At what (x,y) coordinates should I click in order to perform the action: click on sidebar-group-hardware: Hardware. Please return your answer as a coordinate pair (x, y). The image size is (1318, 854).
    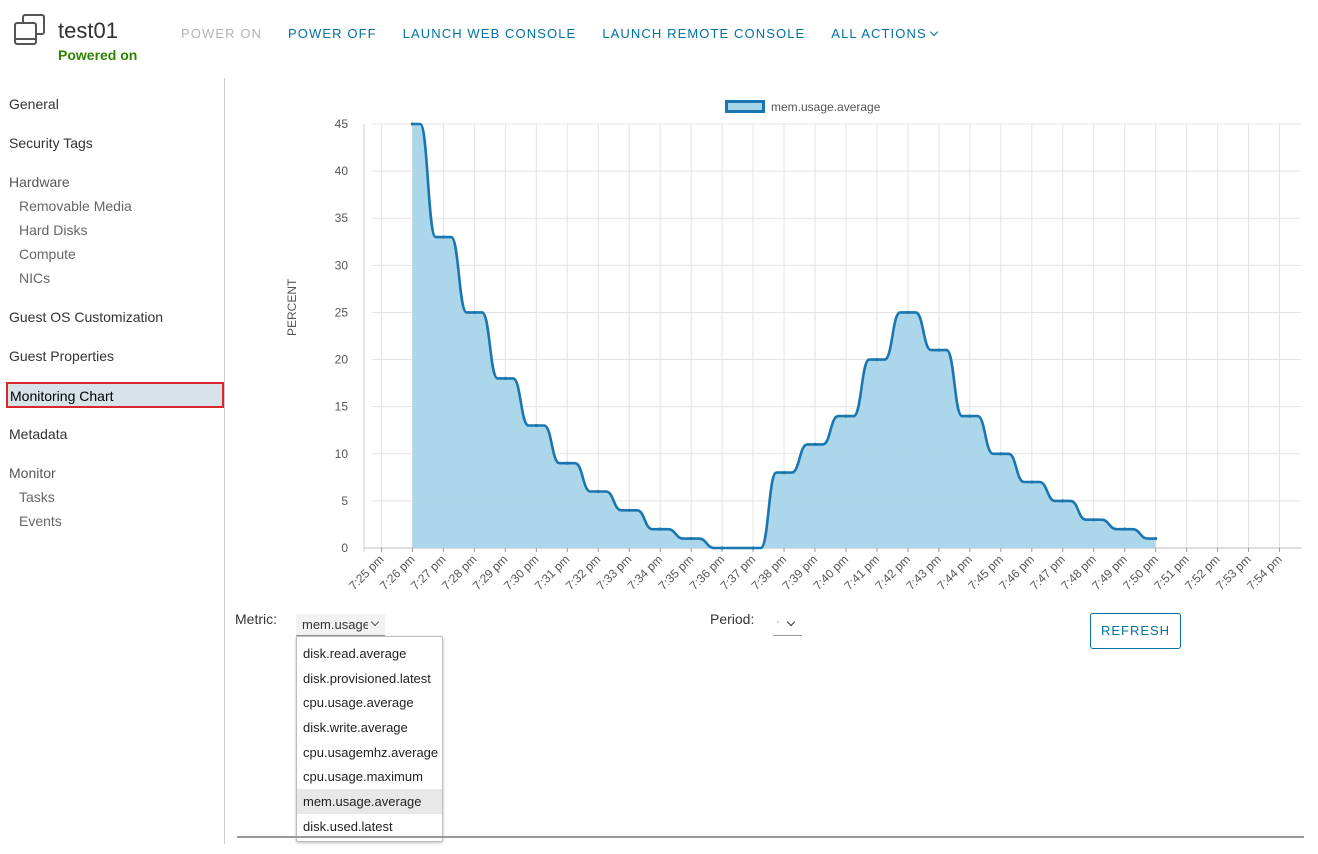
    Looking at the image, I should click on (39, 182).